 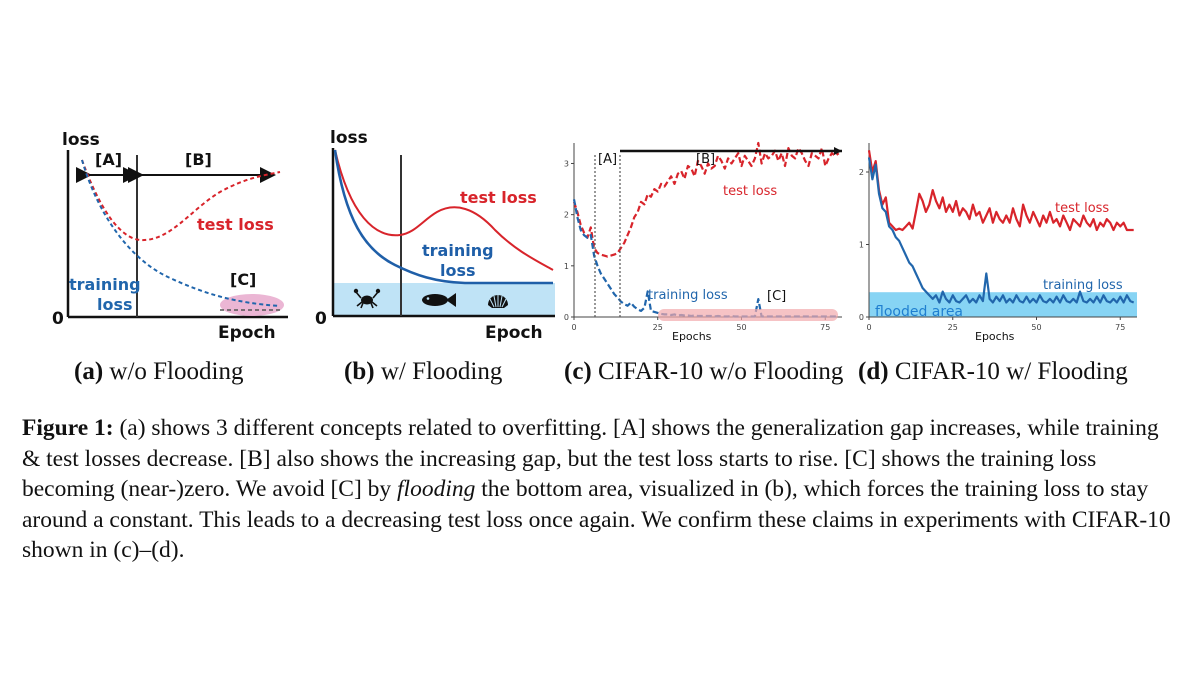 What do you see at coordinates (919, 312) in the screenshot?
I see `flooded-area-label: flooded area` at bounding box center [919, 312].